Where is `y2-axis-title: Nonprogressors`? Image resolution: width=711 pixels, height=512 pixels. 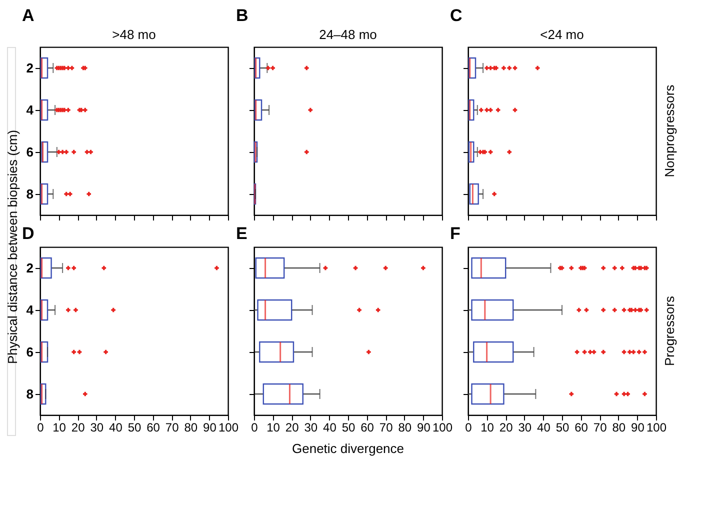 y2-axis-title: Nonprogressors is located at coordinates (669, 131).